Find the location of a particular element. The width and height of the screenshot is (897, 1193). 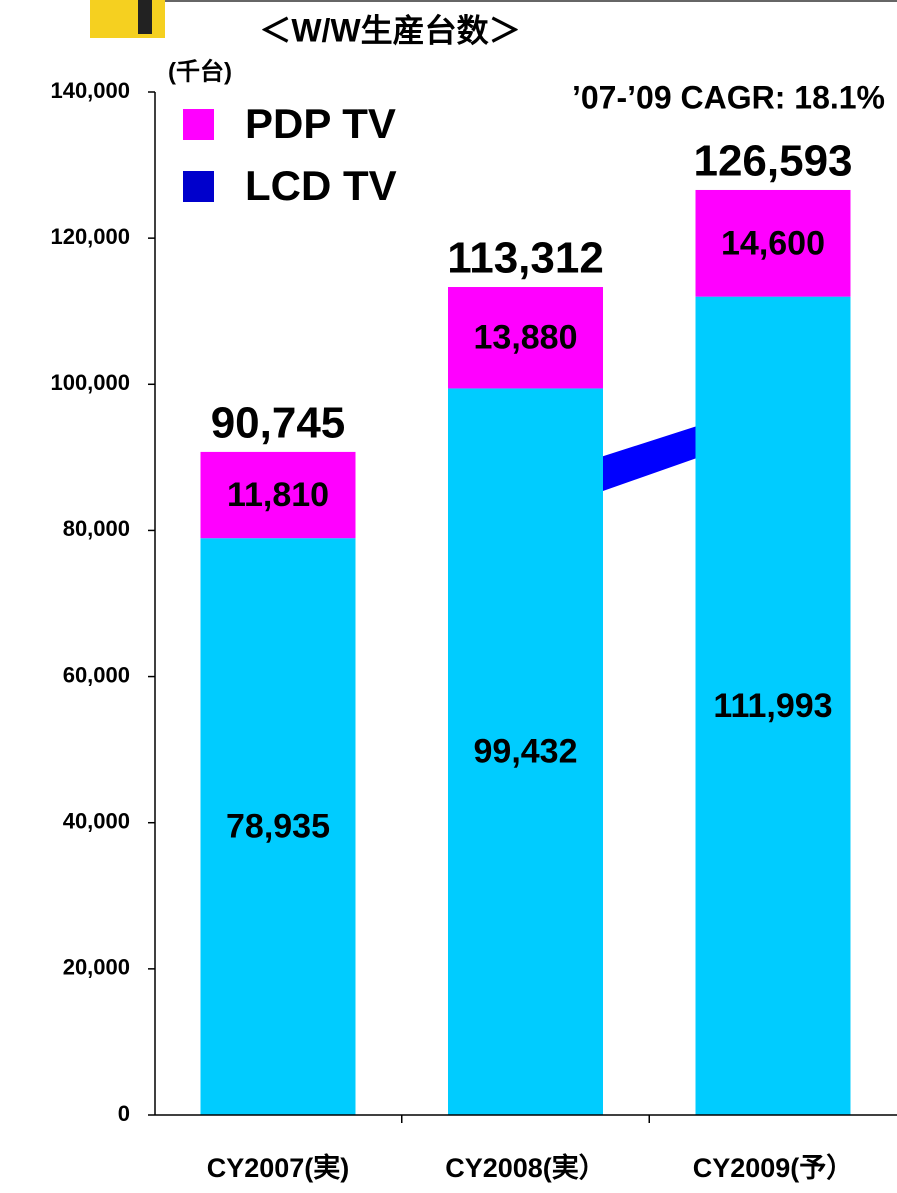

value-label: 13,880 is located at coordinates (526, 338).